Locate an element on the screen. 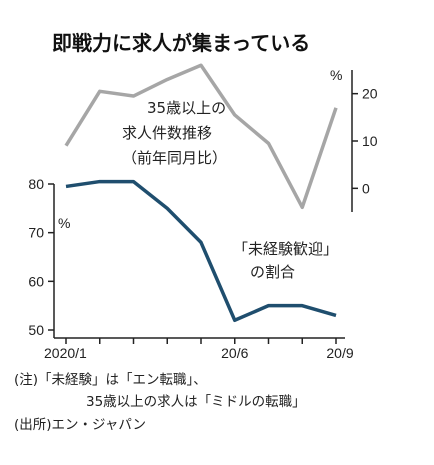  x-axis-tick-label: 20/9 is located at coordinates (339, 353).